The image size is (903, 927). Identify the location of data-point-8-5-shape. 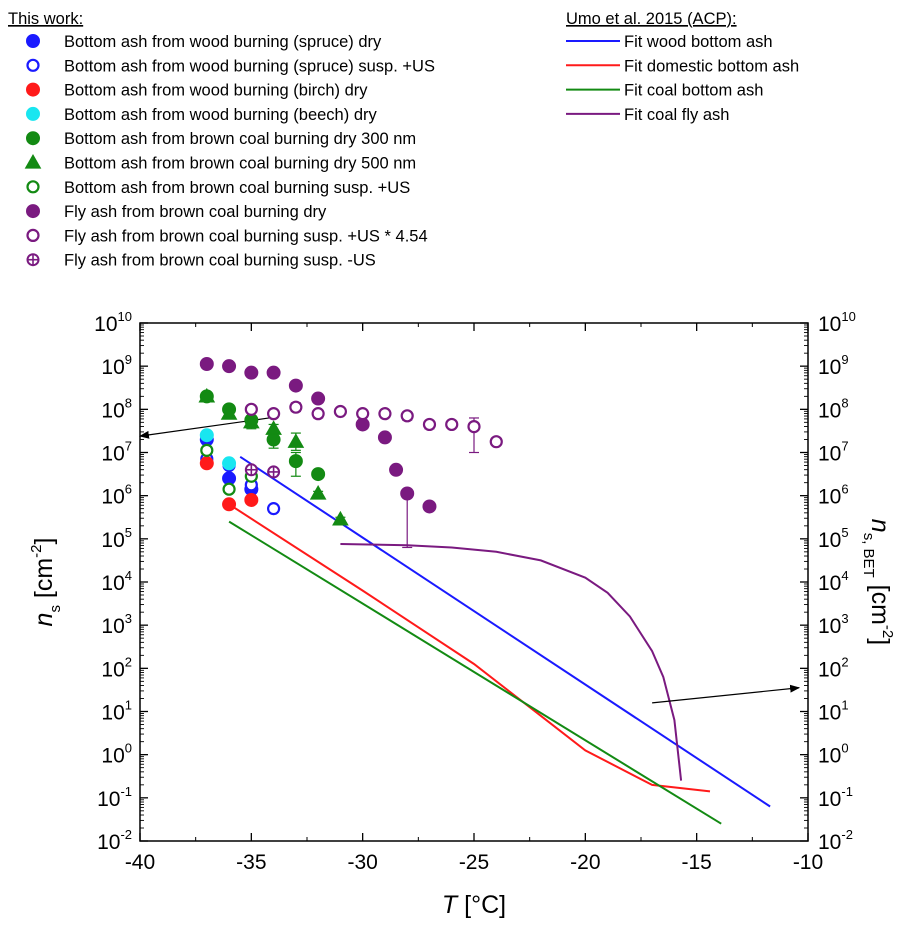
(363, 414).